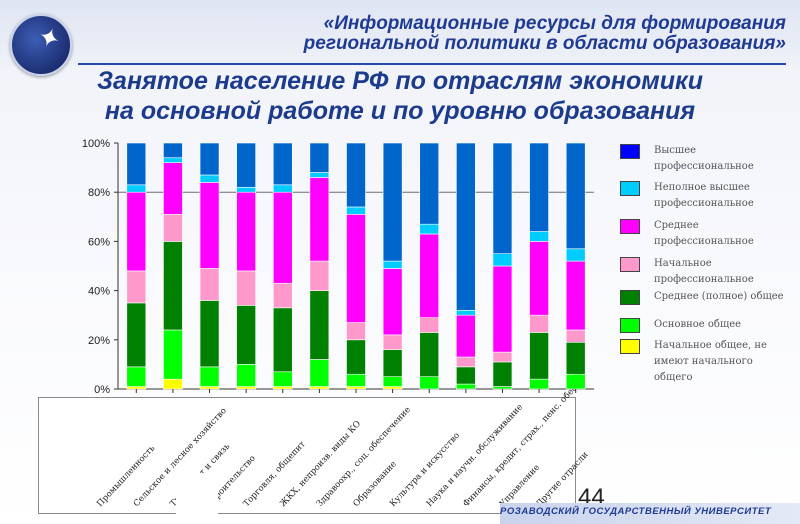  Describe the element at coordinates (704, 233) in the screenshot. I see `legend-label: Среднее профессиональное` at that location.